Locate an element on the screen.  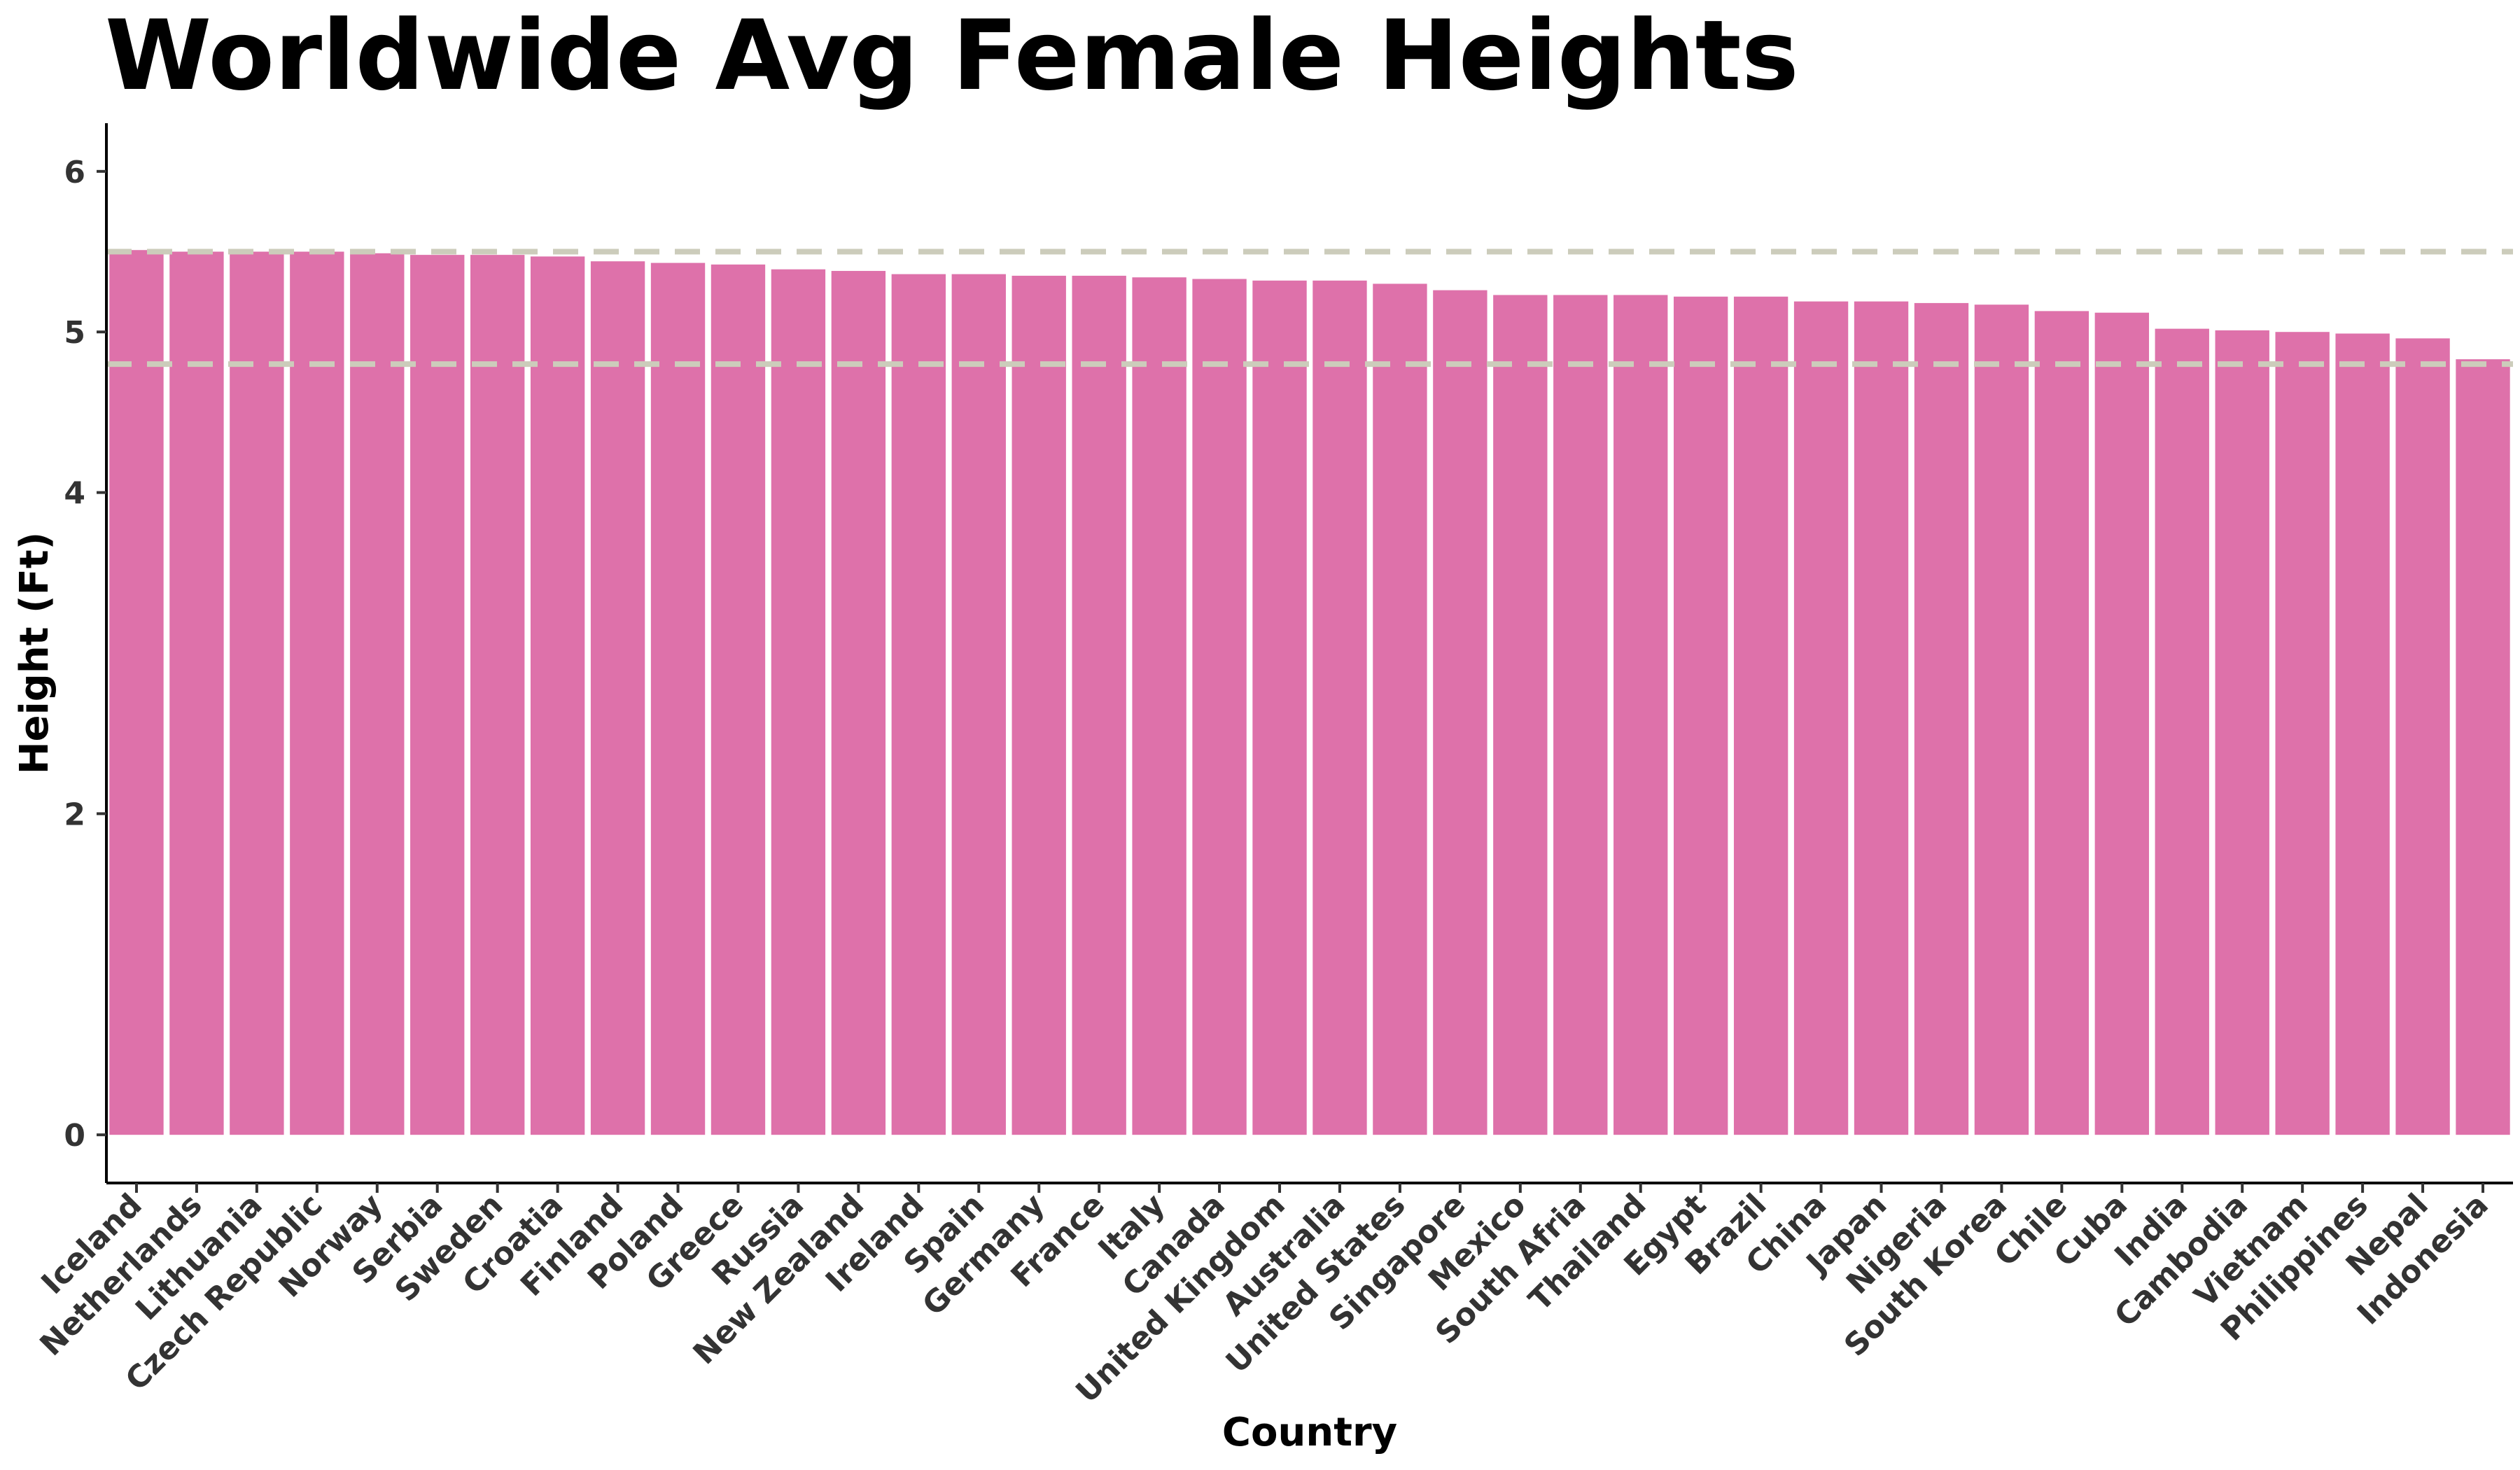
y-tick-label: 5 is located at coordinates (74, 333).